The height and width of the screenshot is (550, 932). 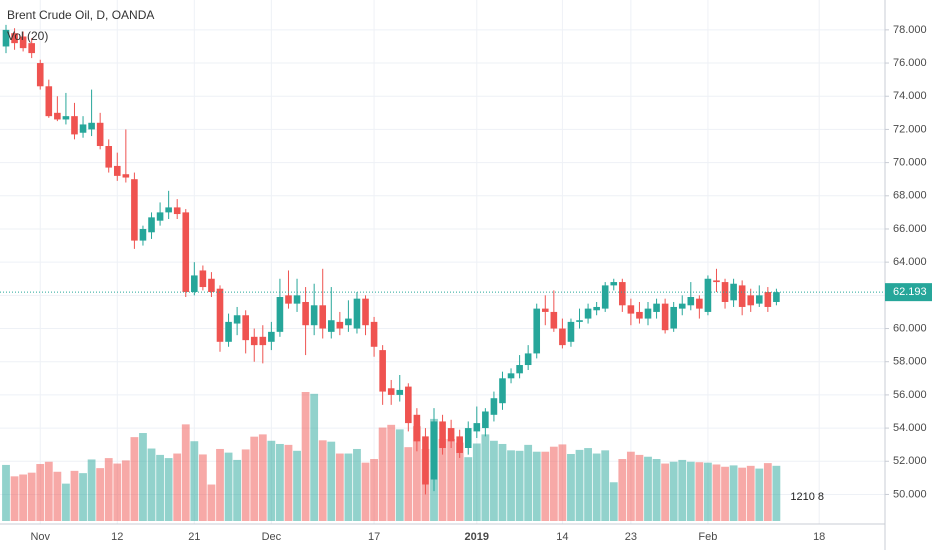 I want to click on y-tick-label: 58.000, so click(x=910, y=362).